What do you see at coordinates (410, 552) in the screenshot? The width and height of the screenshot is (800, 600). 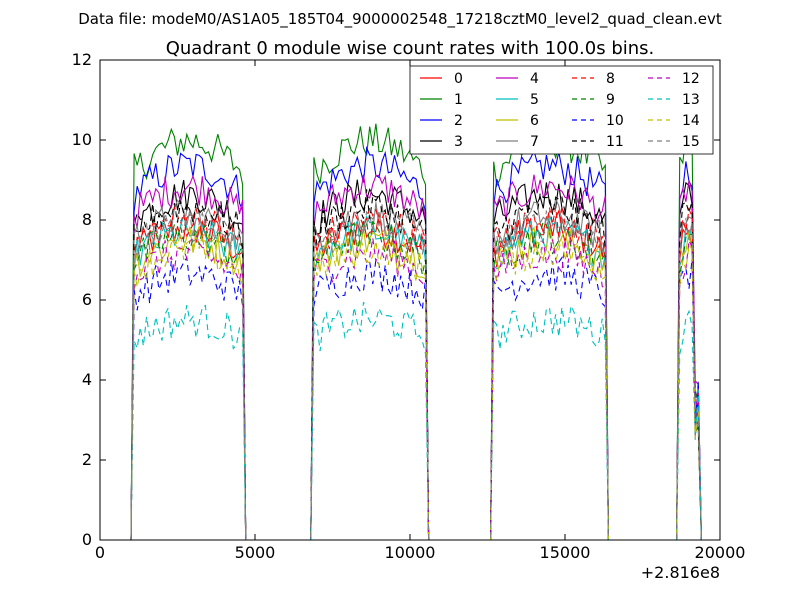 I see `x-tick-label: 10000` at bounding box center [410, 552].